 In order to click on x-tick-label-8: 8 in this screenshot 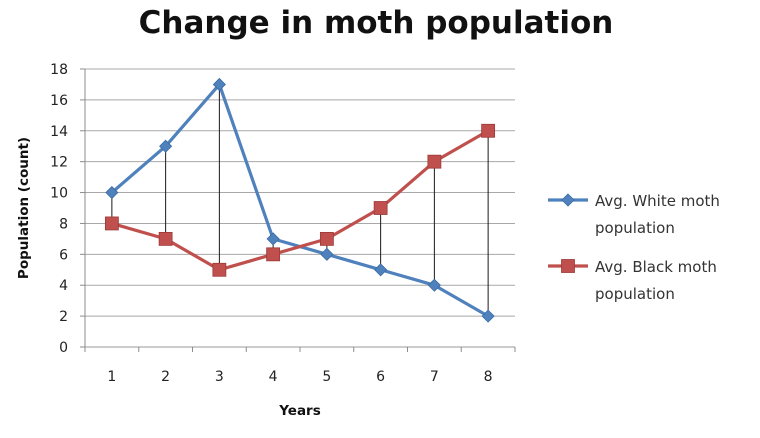, I will do `click(488, 377)`.